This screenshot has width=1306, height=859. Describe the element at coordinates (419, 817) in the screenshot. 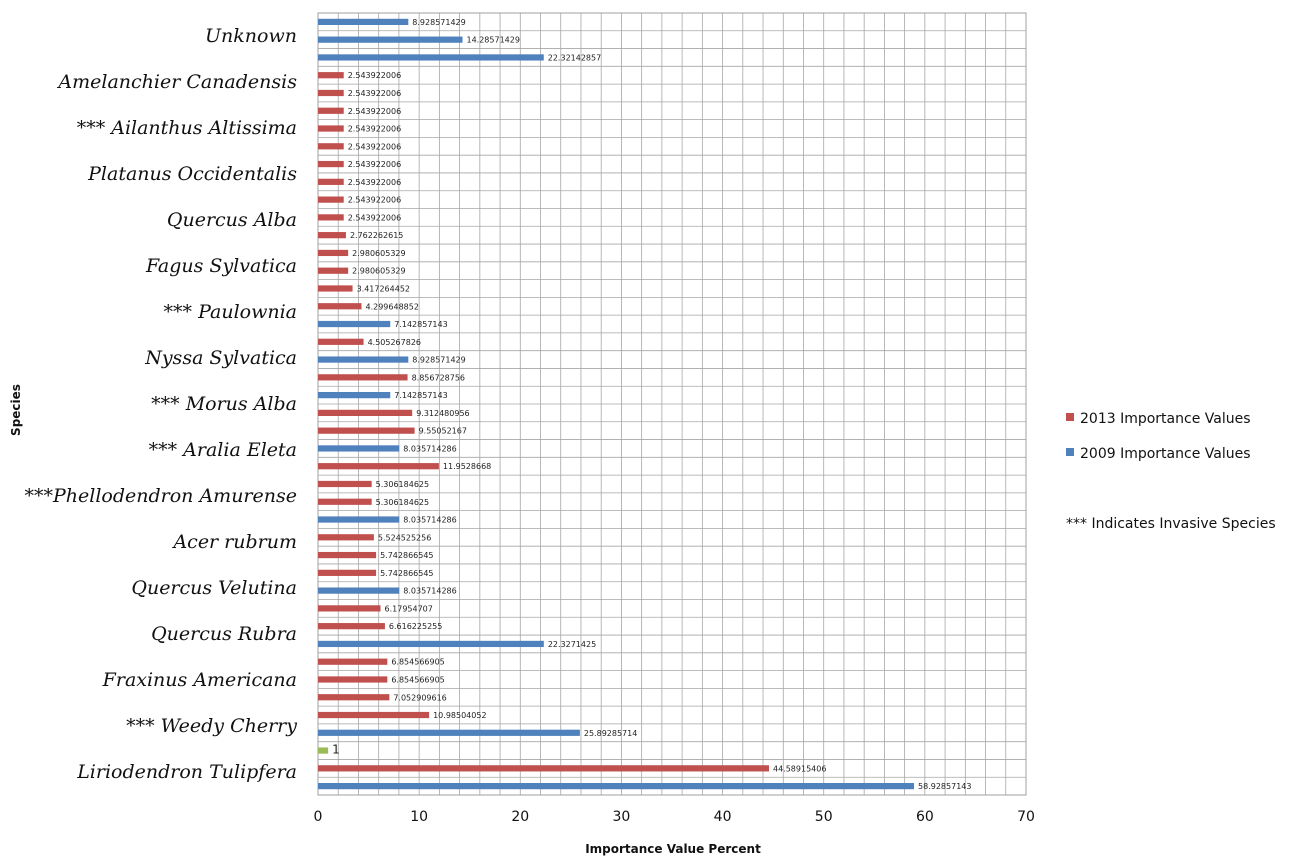

I see `x-tick-label: 10` at that location.